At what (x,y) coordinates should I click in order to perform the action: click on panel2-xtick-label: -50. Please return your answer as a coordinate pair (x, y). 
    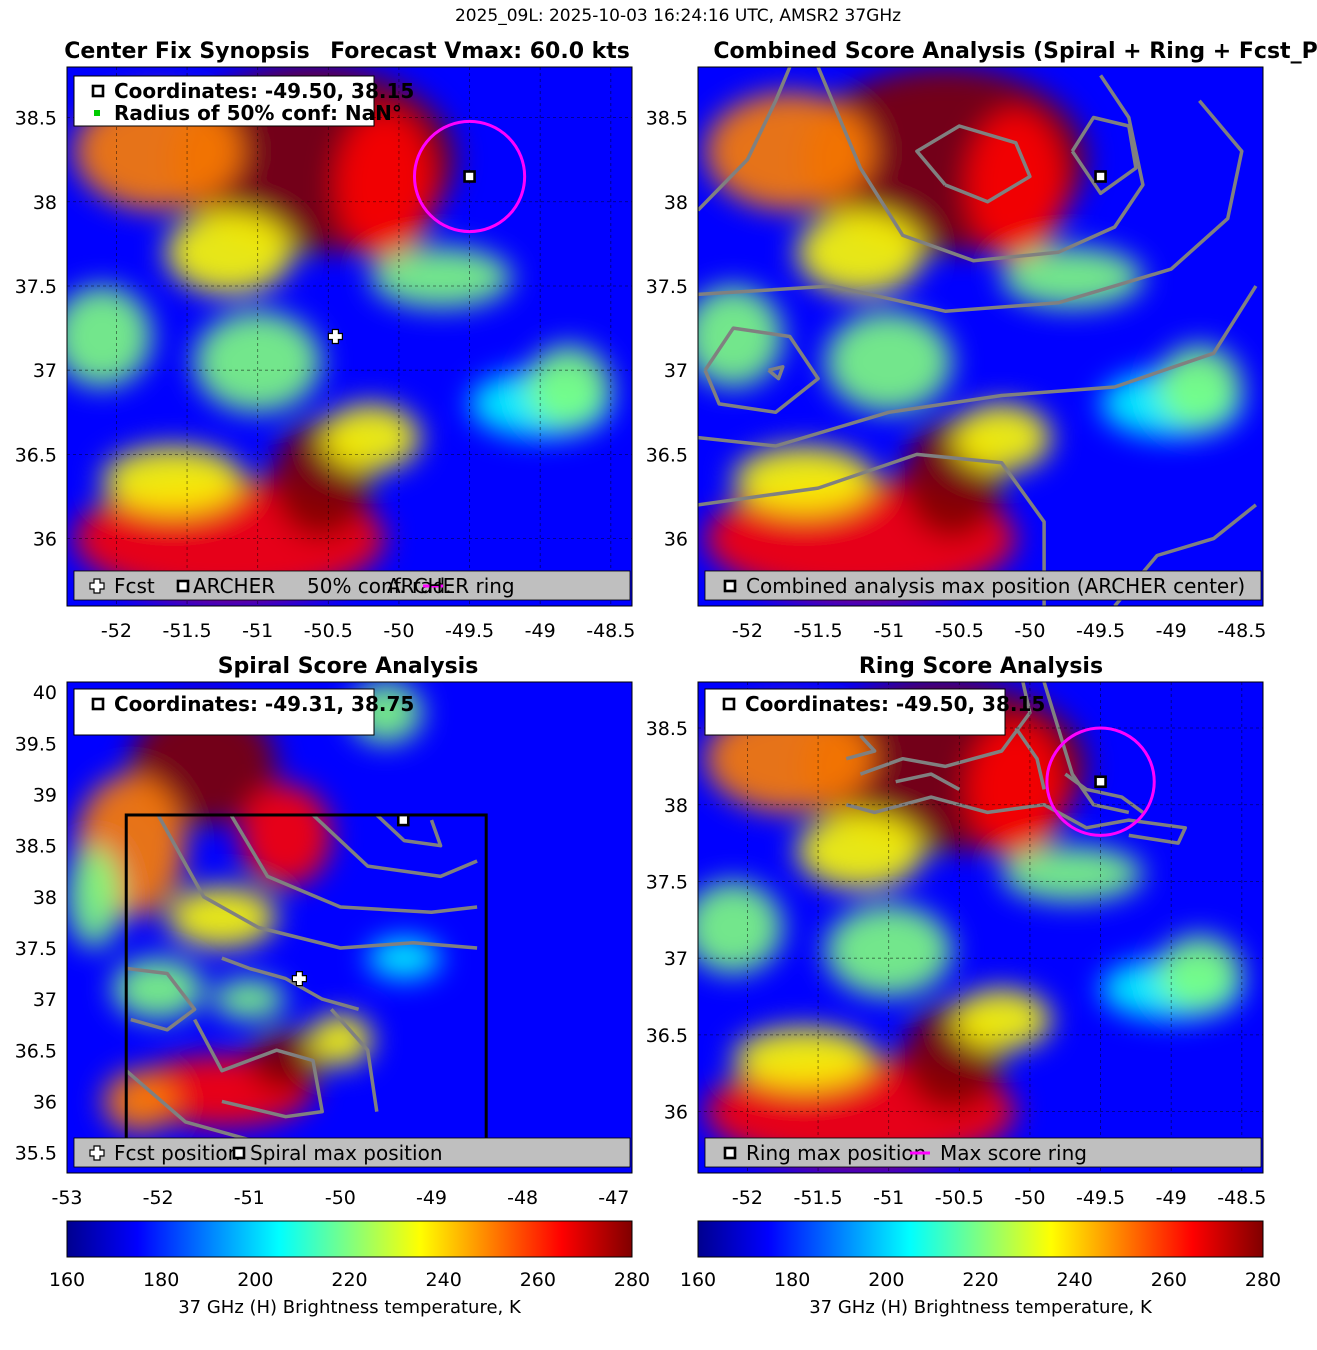
    Looking at the image, I should click on (1029, 631).